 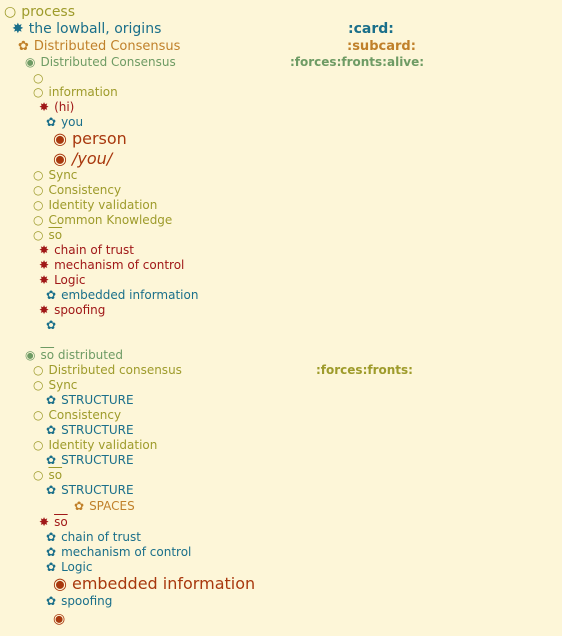 What do you see at coordinates (74, 355) in the screenshot?
I see `outline-item: ◉ so distributed` at bounding box center [74, 355].